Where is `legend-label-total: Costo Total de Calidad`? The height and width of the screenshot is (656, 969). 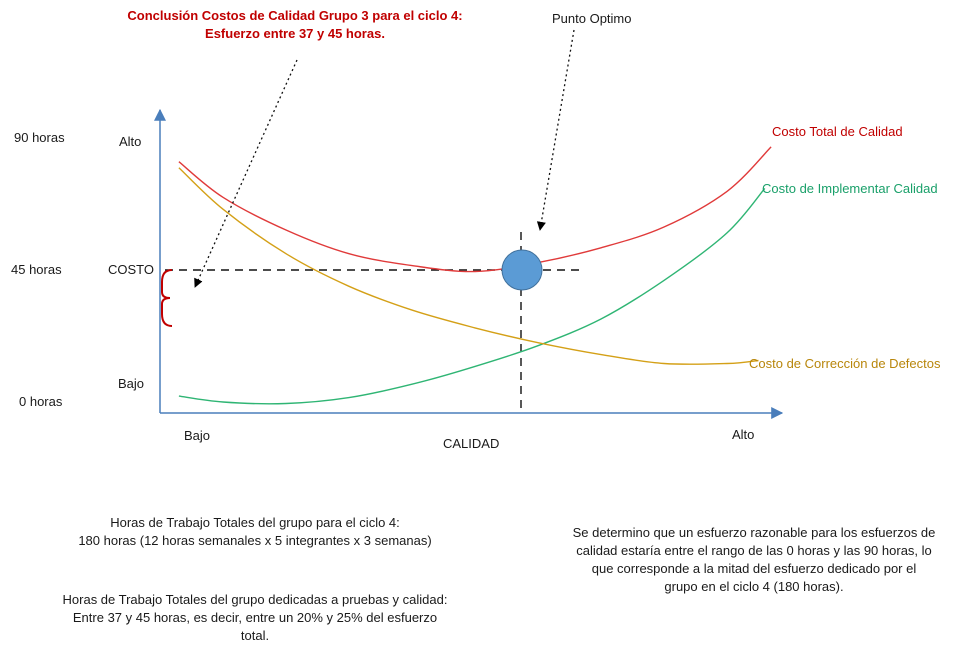 legend-label-total: Costo Total de Calidad is located at coordinates (837, 131).